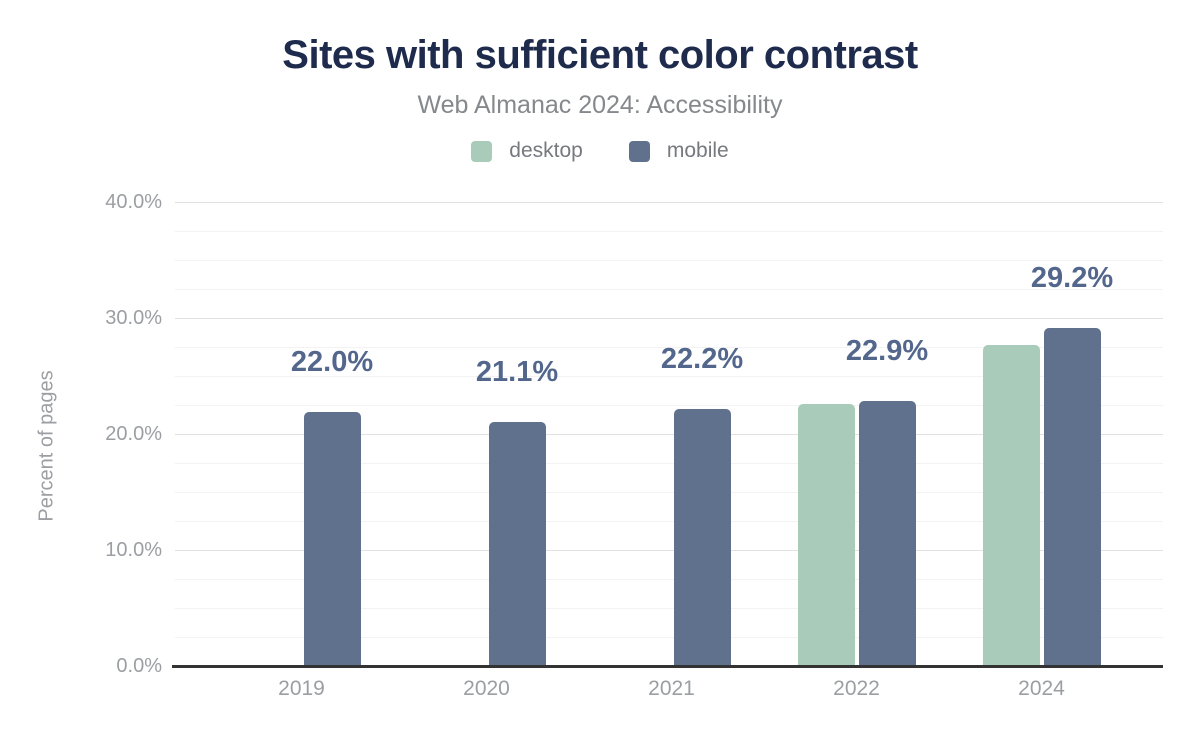  I want to click on legend-item-desktop: desktop, so click(527, 151).